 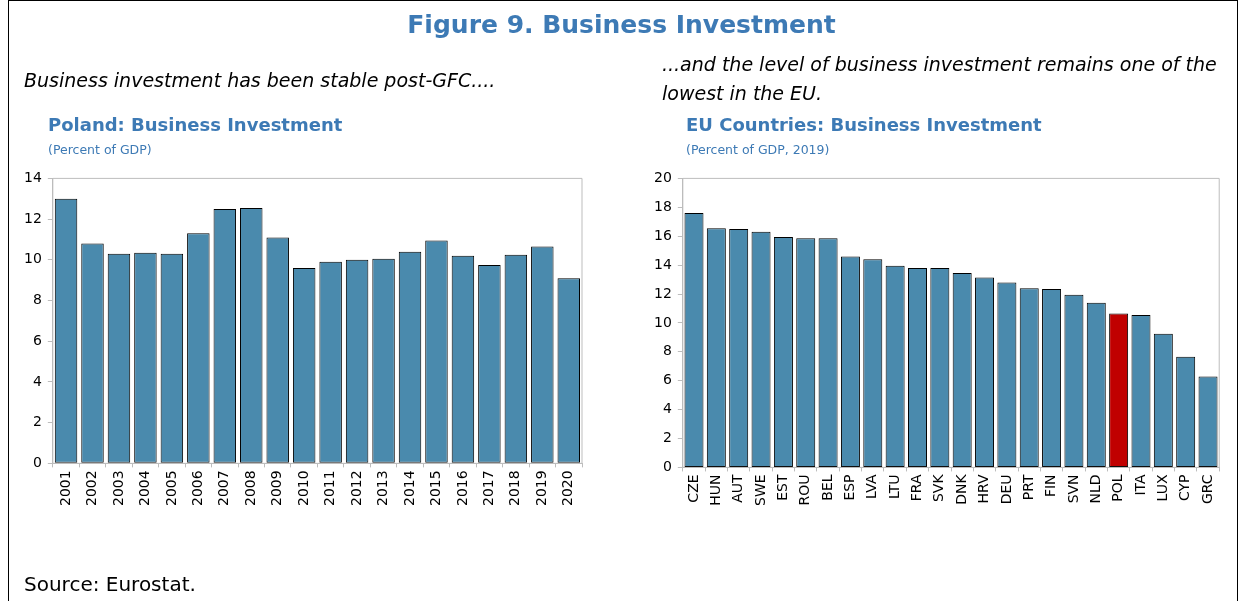 I want to click on x-tick-label: 2009, so click(x=276, y=488).